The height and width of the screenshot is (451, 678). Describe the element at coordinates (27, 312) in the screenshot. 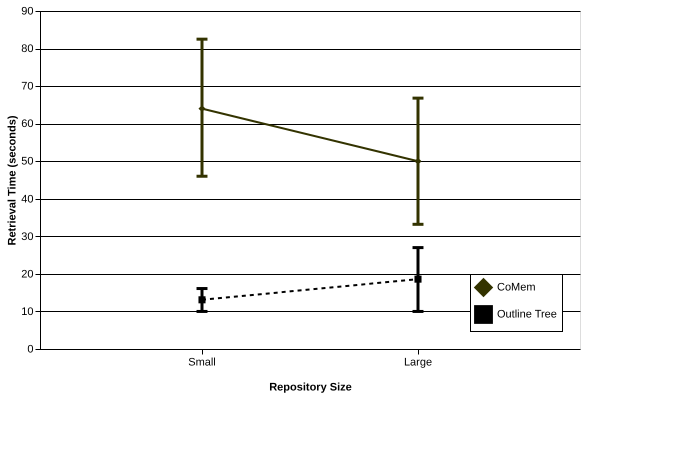

I see `y-tick-label: 10` at that location.